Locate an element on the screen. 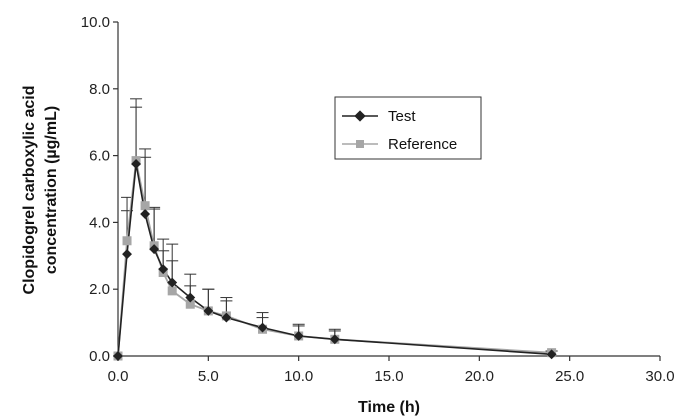 This screenshot has width=688, height=416. y-tick-label: 10.0 is located at coordinates (95, 22).